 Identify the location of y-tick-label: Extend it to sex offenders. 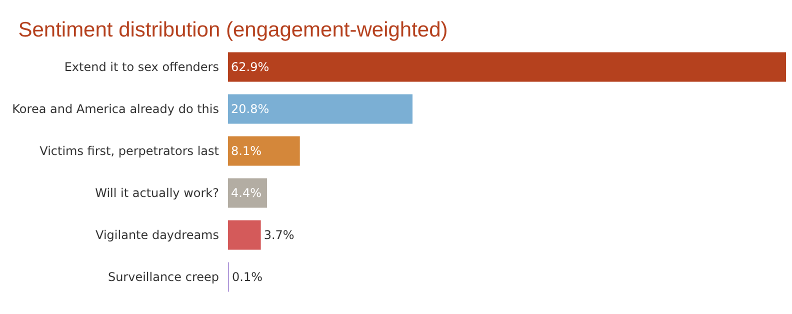
(141, 67).